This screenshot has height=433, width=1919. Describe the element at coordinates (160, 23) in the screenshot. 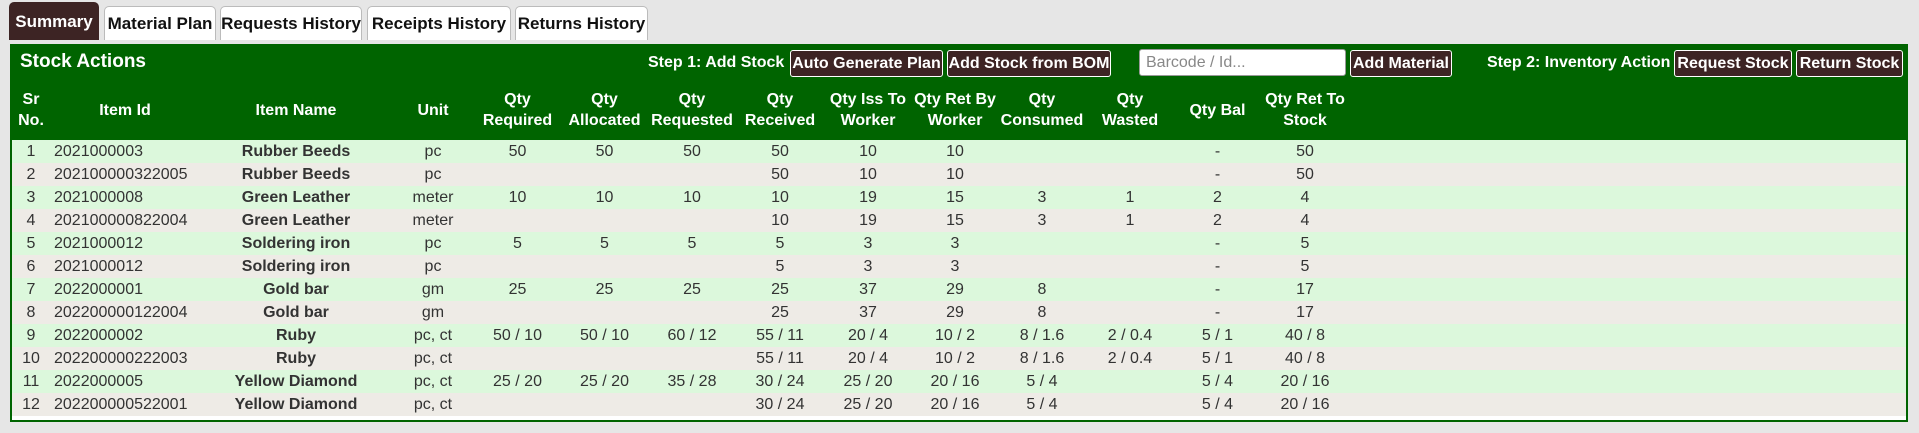

I see `tab: Material Plan` at that location.